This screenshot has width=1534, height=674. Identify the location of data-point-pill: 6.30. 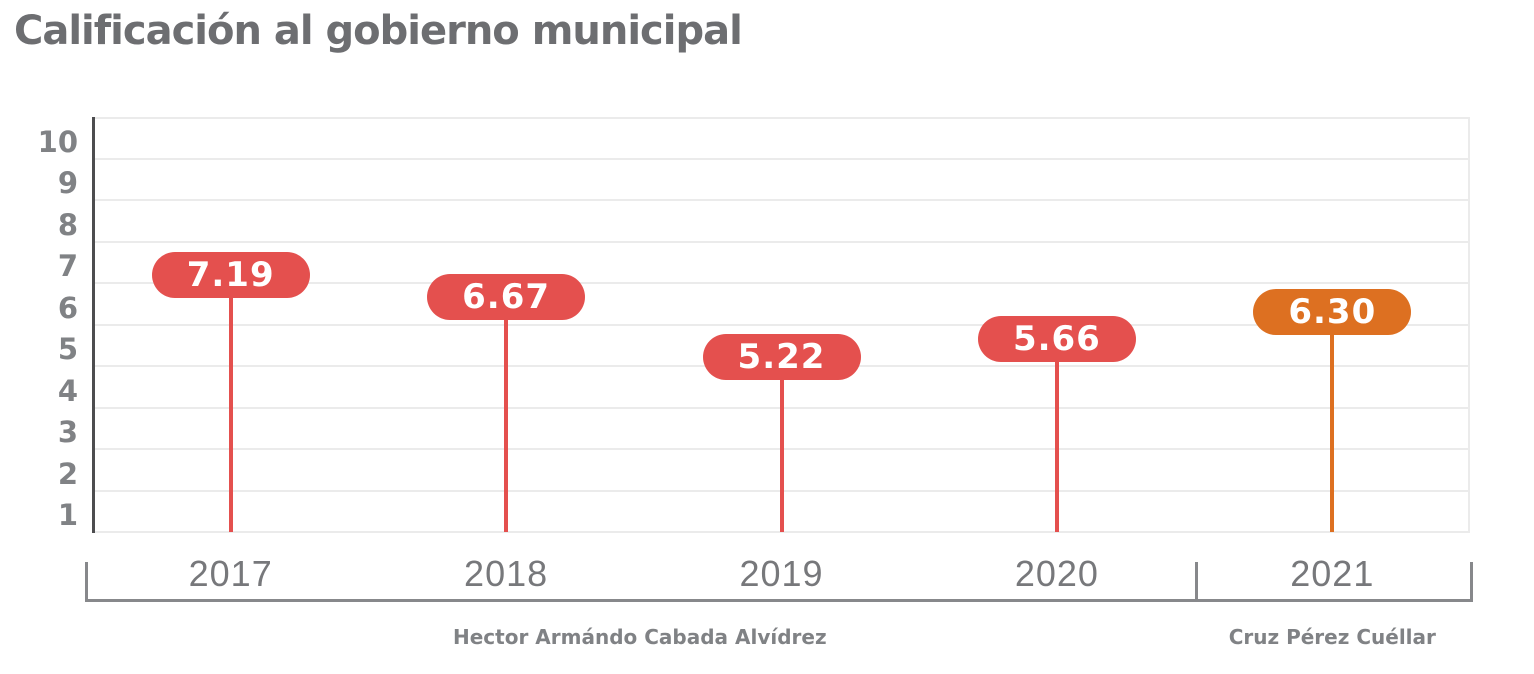
(1332, 312).